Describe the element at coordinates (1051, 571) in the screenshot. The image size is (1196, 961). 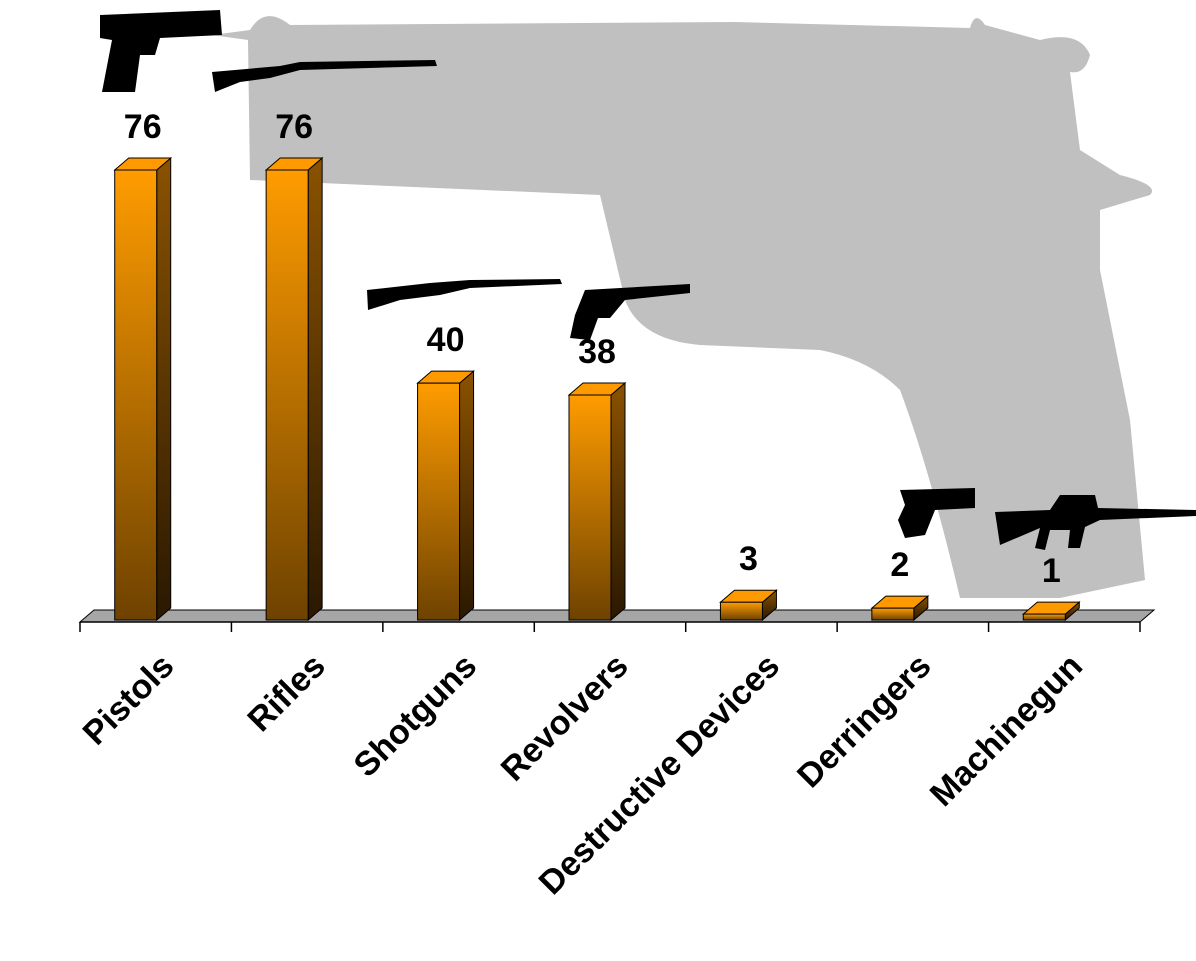
I see `value-label: 1` at that location.